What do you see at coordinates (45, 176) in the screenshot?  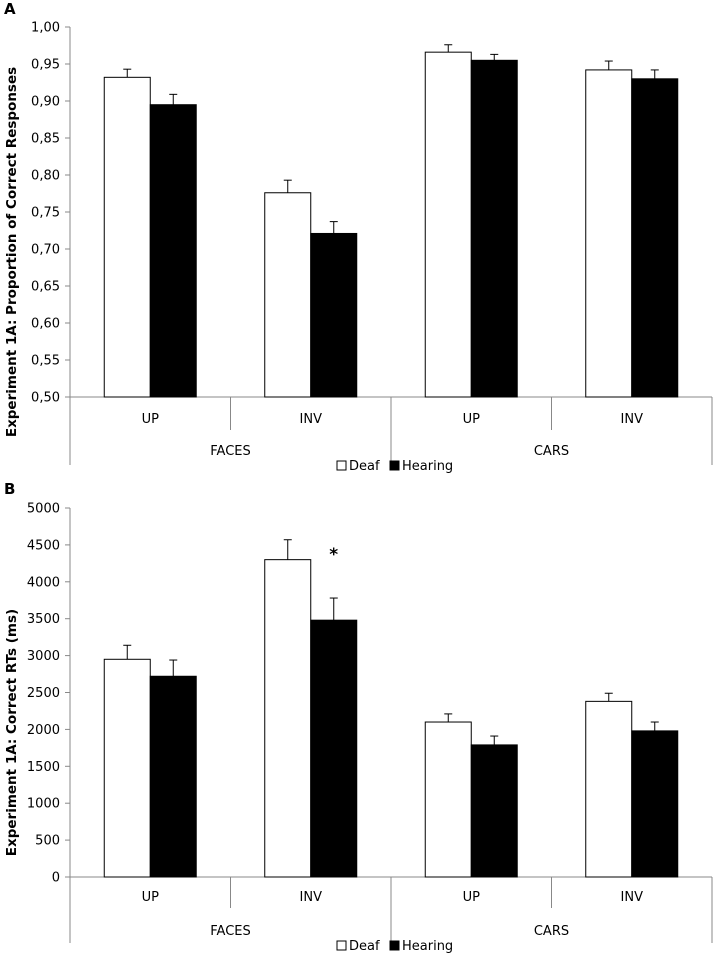 I see `y-tick-label: 0,80` at bounding box center [45, 176].